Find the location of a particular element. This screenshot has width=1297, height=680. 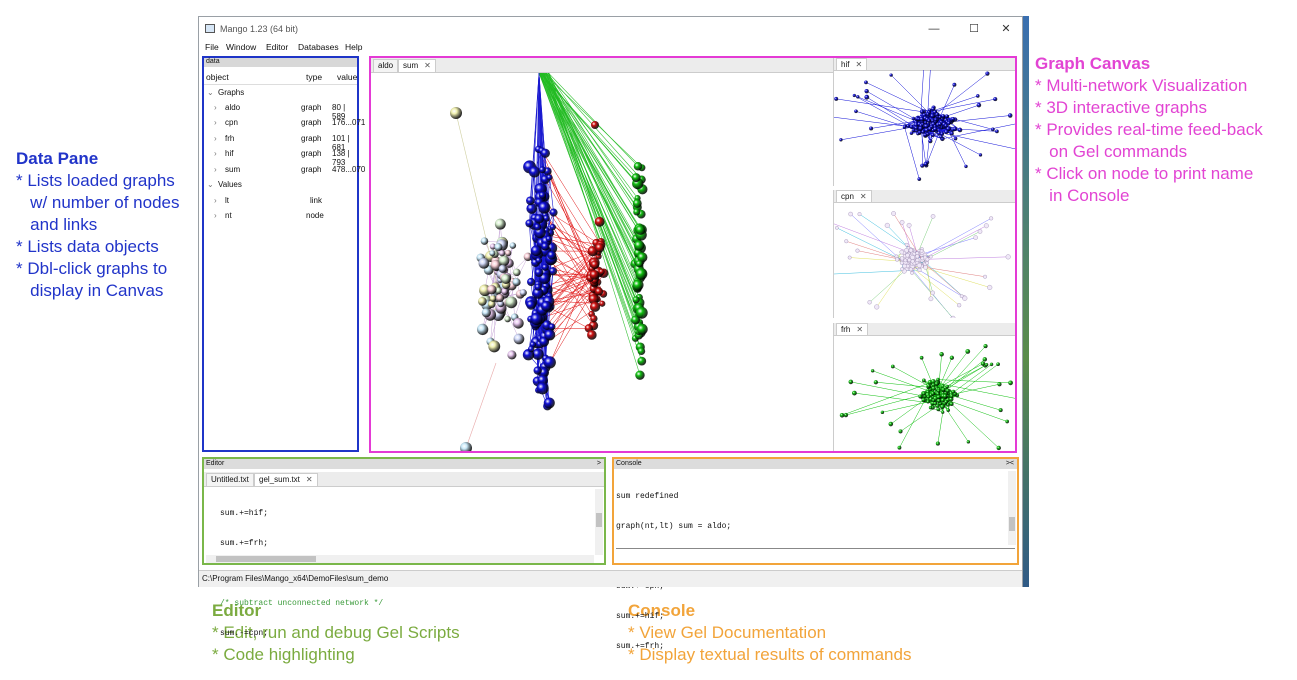

menu-help: Help is located at coordinates (354, 47).